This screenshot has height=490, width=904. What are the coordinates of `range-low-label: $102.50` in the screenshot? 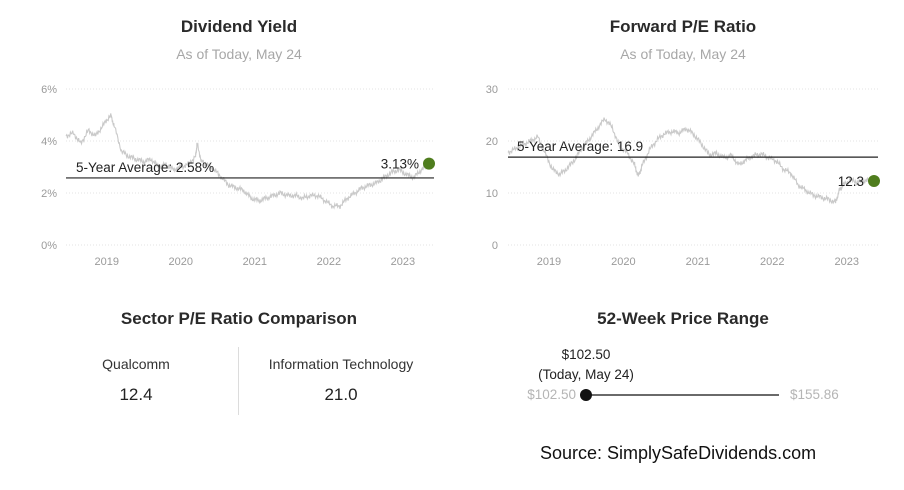 It's located at (551, 394).